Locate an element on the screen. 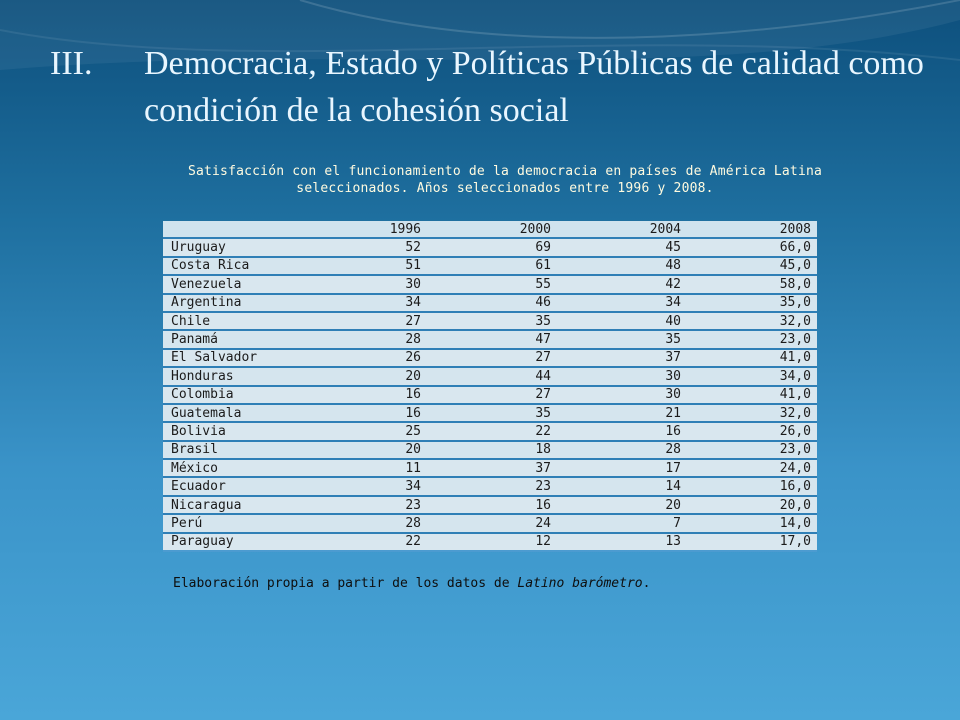 This screenshot has height=720, width=960. value-cell: 42 is located at coordinates (622, 285).